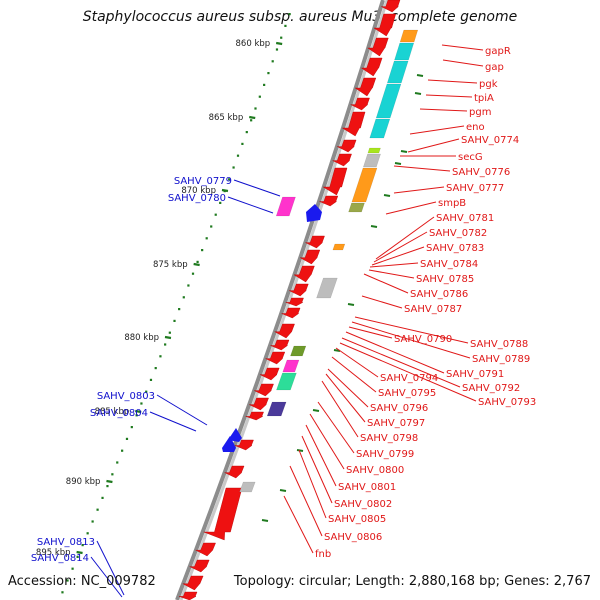  What do you see at coordinates (276, 409) in the screenshot?
I see `cds-block-purple` at bounding box center [276, 409].